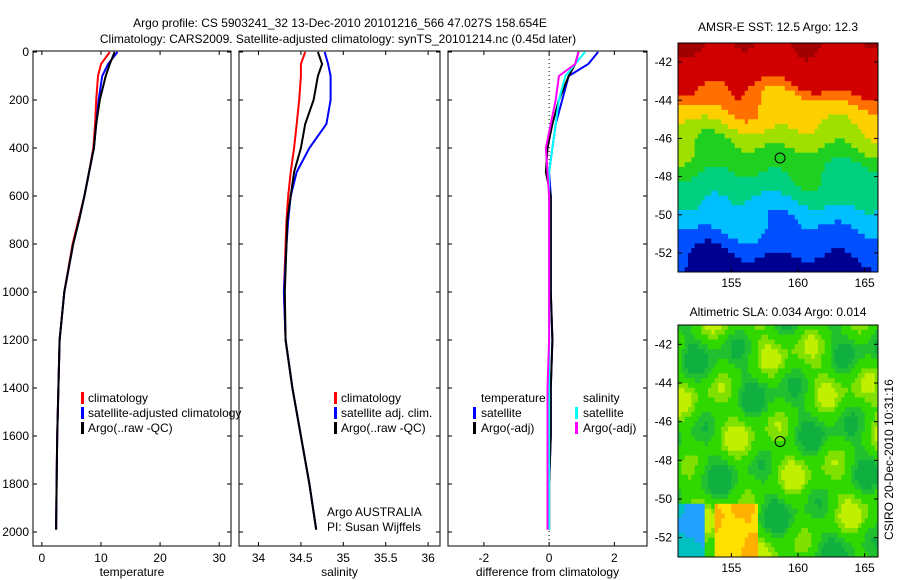 The height and width of the screenshot is (580, 900). I want to click on legend-swatch, so click(335, 428).